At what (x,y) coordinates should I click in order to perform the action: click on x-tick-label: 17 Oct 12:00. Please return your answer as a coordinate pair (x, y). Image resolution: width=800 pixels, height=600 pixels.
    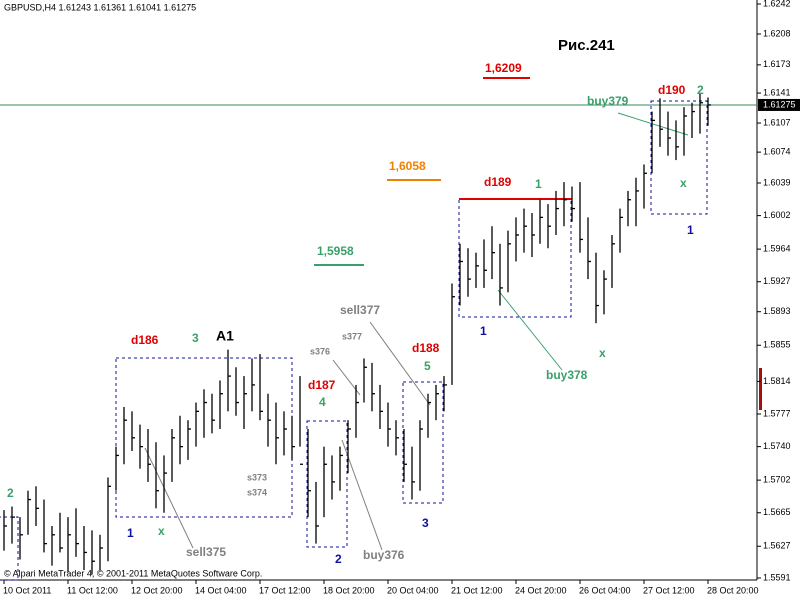
    Looking at the image, I should click on (285, 590).